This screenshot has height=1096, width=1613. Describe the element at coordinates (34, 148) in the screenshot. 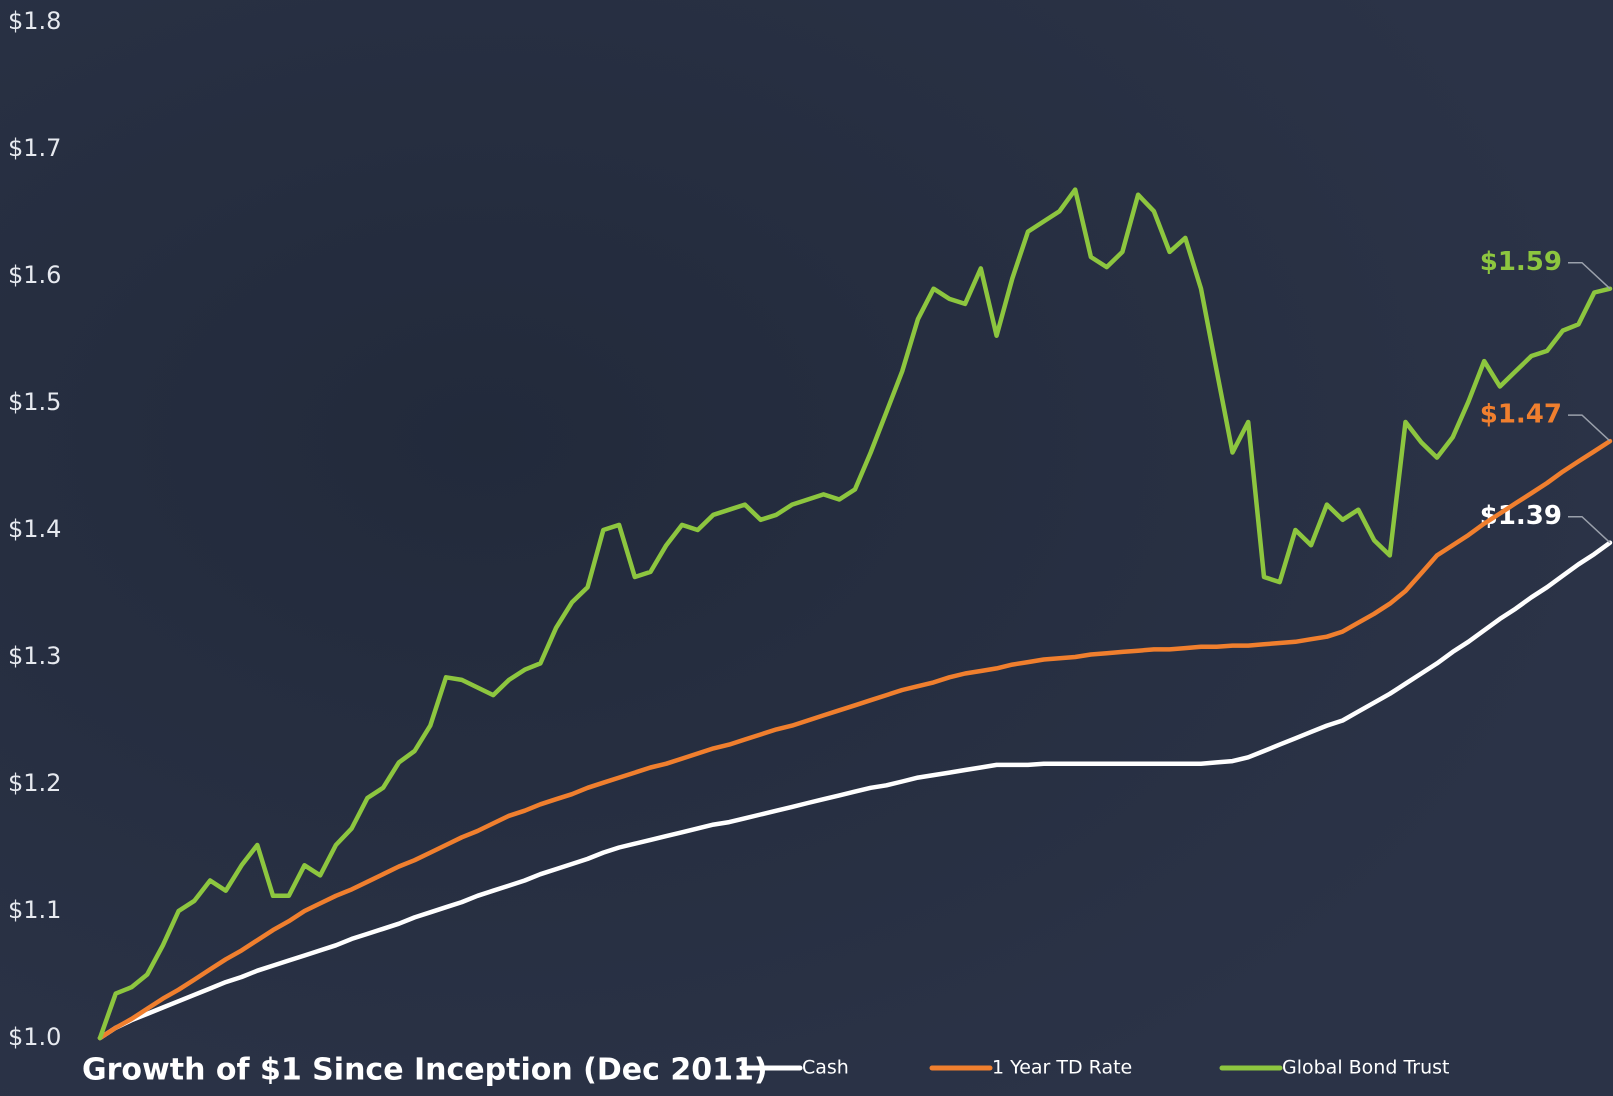

I see `y-tick-label: $1.7` at that location.